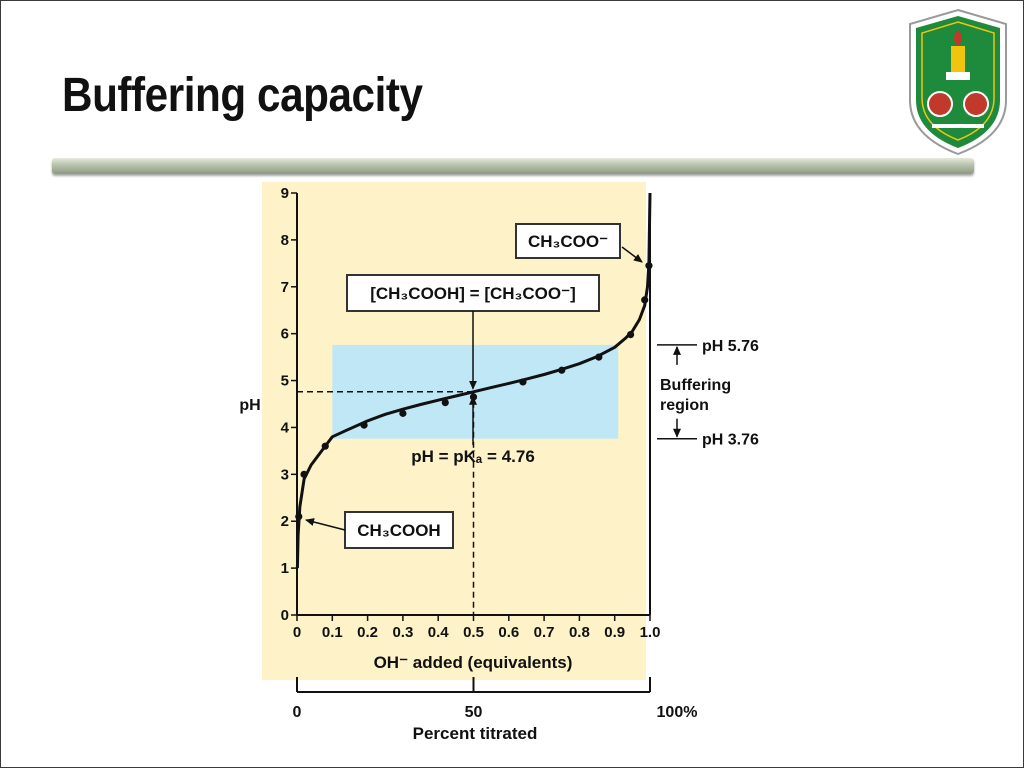  Describe the element at coordinates (677, 712) in the screenshot. I see `secondary-axis-tick-label: 100%` at that location.